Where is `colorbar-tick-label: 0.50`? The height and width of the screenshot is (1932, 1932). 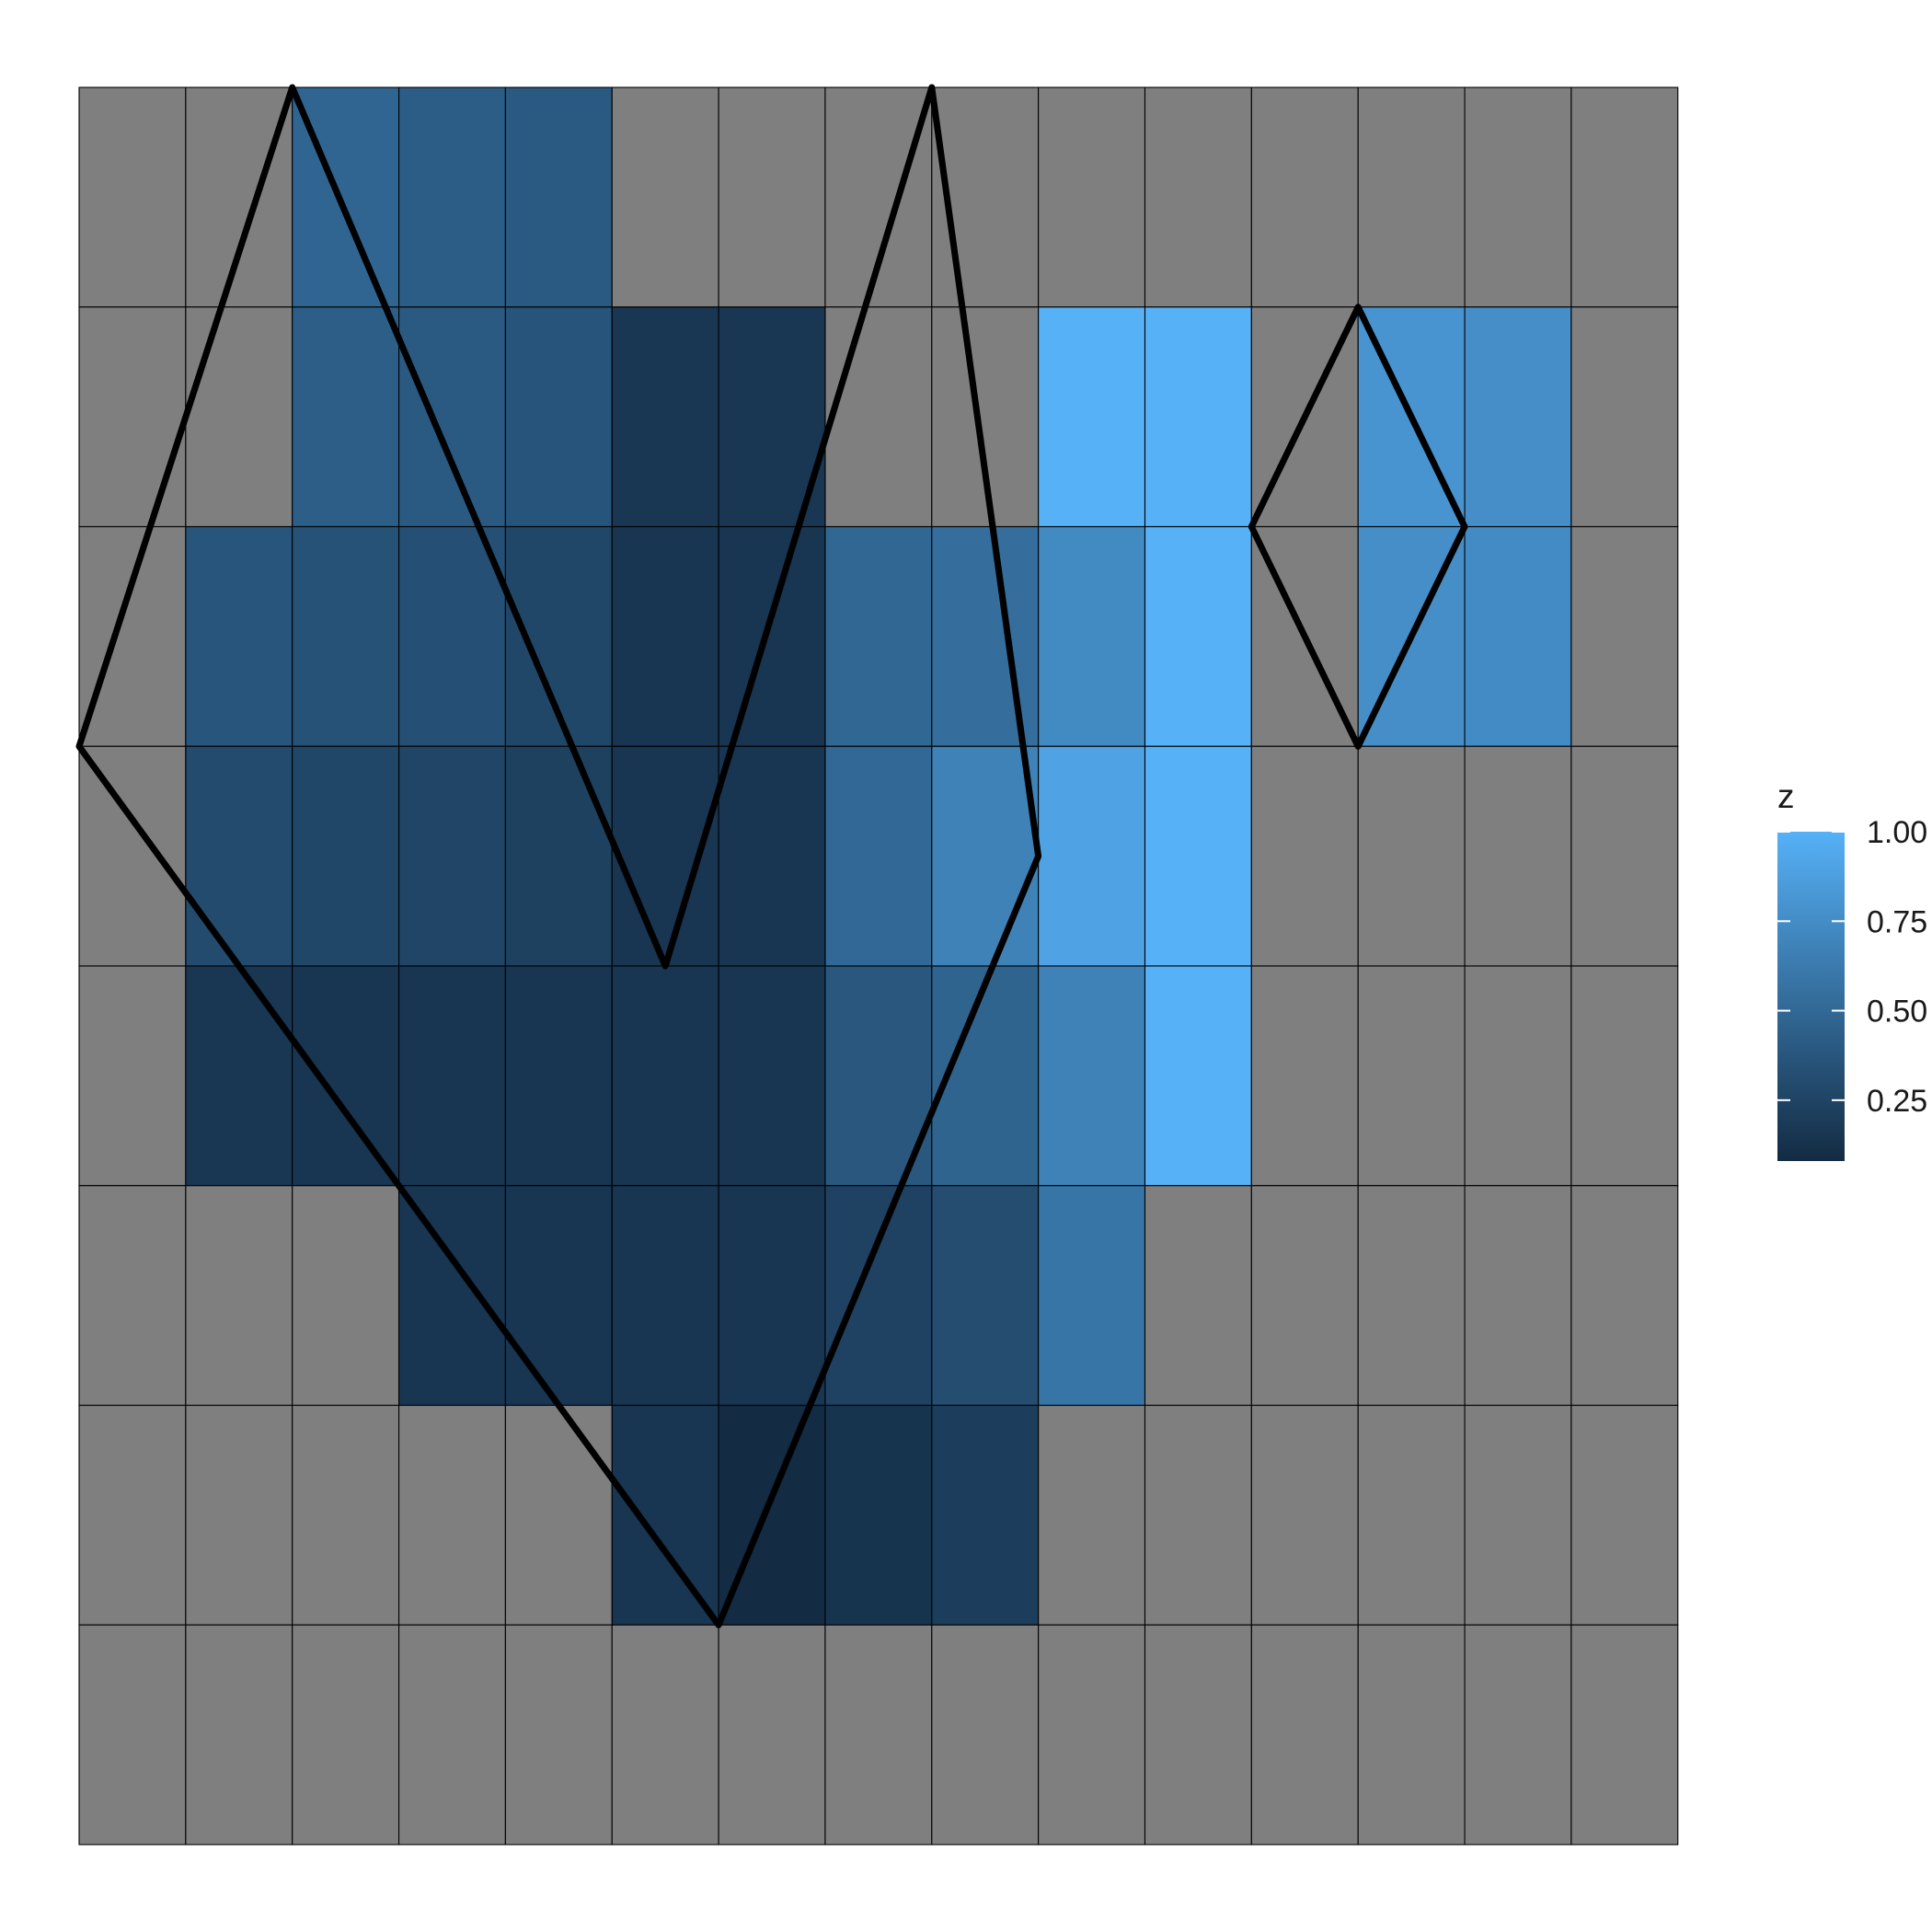 colorbar-tick-label: 0.50 is located at coordinates (1897, 1012).